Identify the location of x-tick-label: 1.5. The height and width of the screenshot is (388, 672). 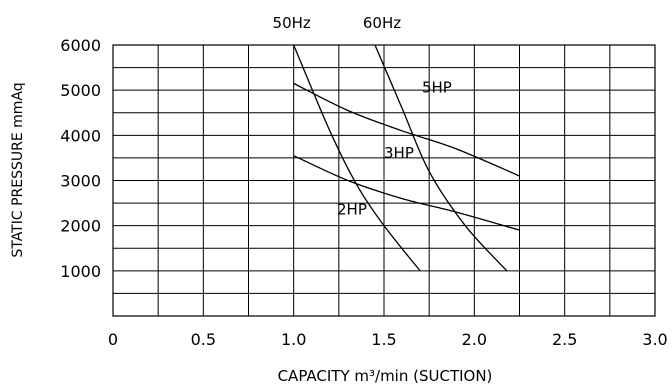
(383, 339).